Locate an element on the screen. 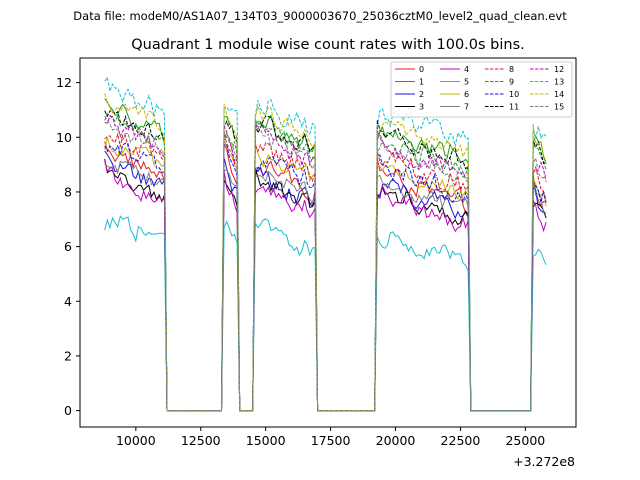 This screenshot has height=480, width=640. legend-label-9: 9 is located at coordinates (511, 82).